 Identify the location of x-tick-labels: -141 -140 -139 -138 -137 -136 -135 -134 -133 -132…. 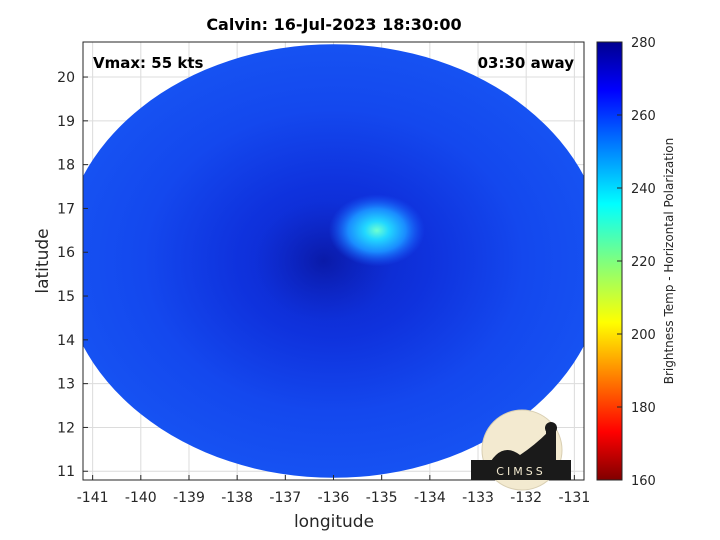
(333, 490).